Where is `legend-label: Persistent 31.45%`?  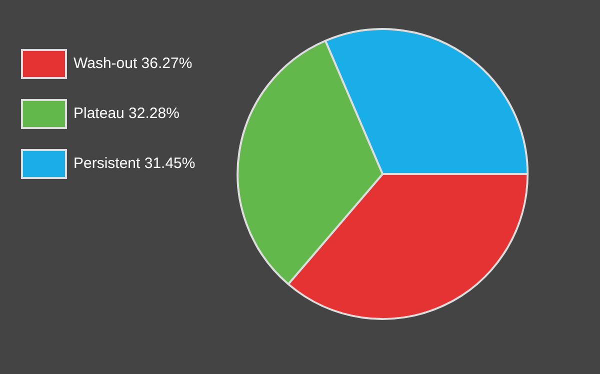 legend-label: Persistent 31.45% is located at coordinates (135, 163).